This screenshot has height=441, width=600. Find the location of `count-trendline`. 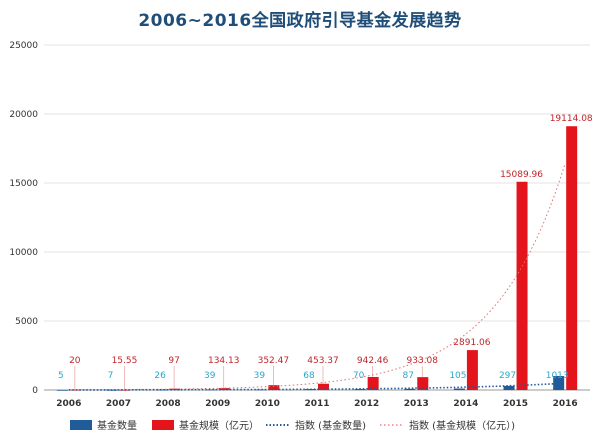

count-trendline is located at coordinates (317, 386).